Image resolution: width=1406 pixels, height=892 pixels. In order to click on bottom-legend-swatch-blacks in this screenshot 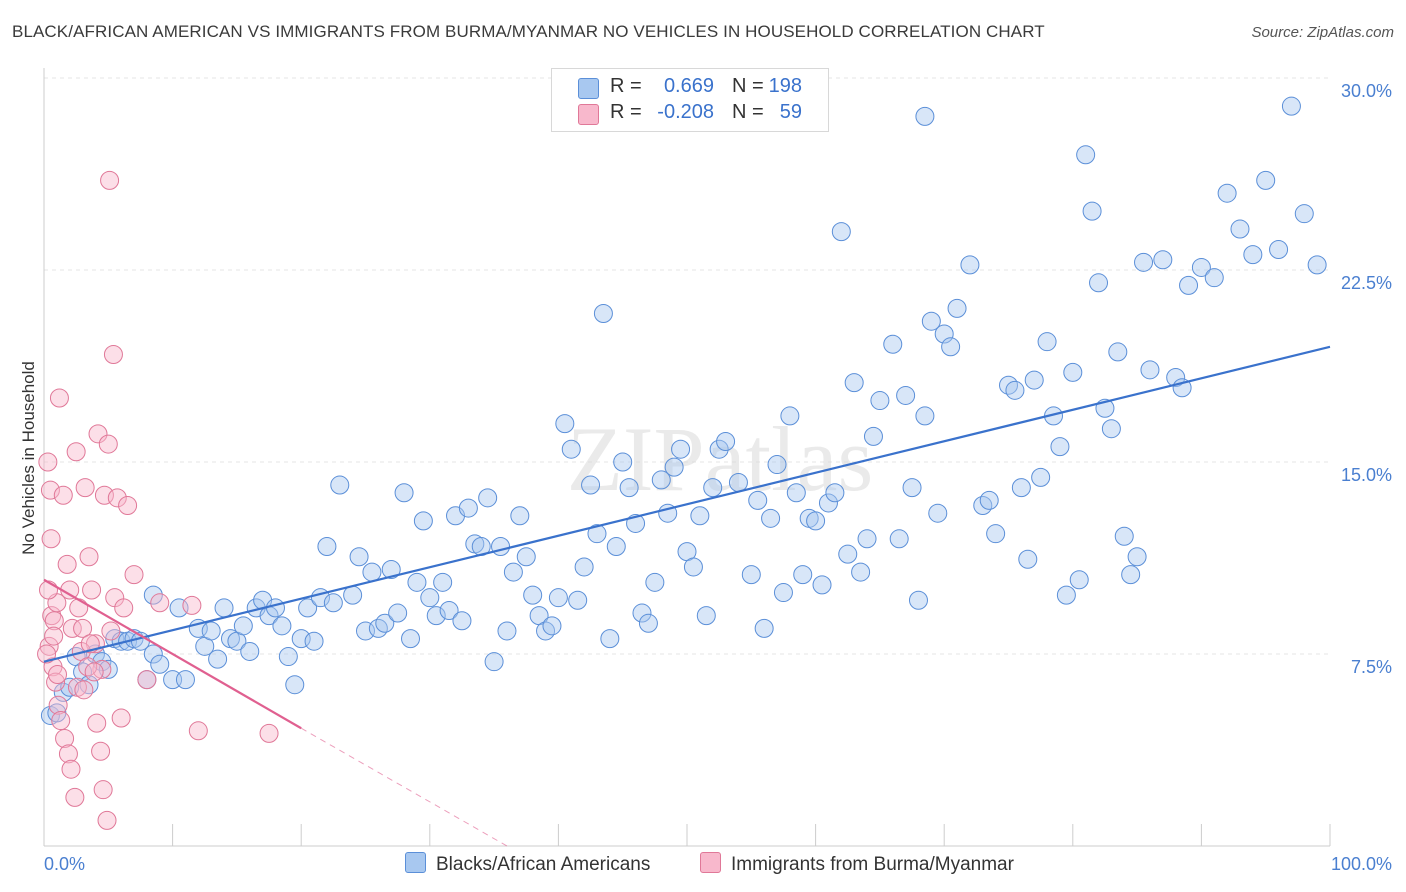, I will do `click(415, 862)`.